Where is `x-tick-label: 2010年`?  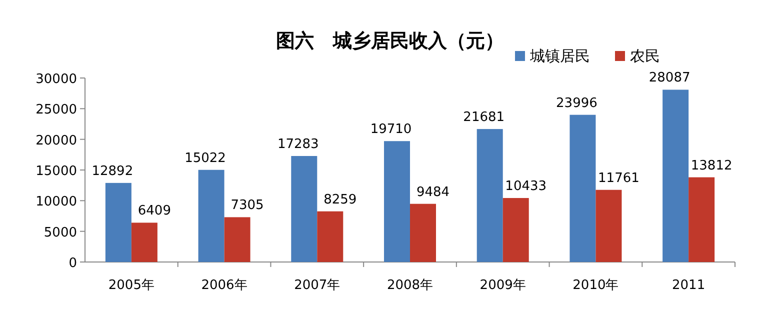 x-tick-label: 2010年 is located at coordinates (595, 285).